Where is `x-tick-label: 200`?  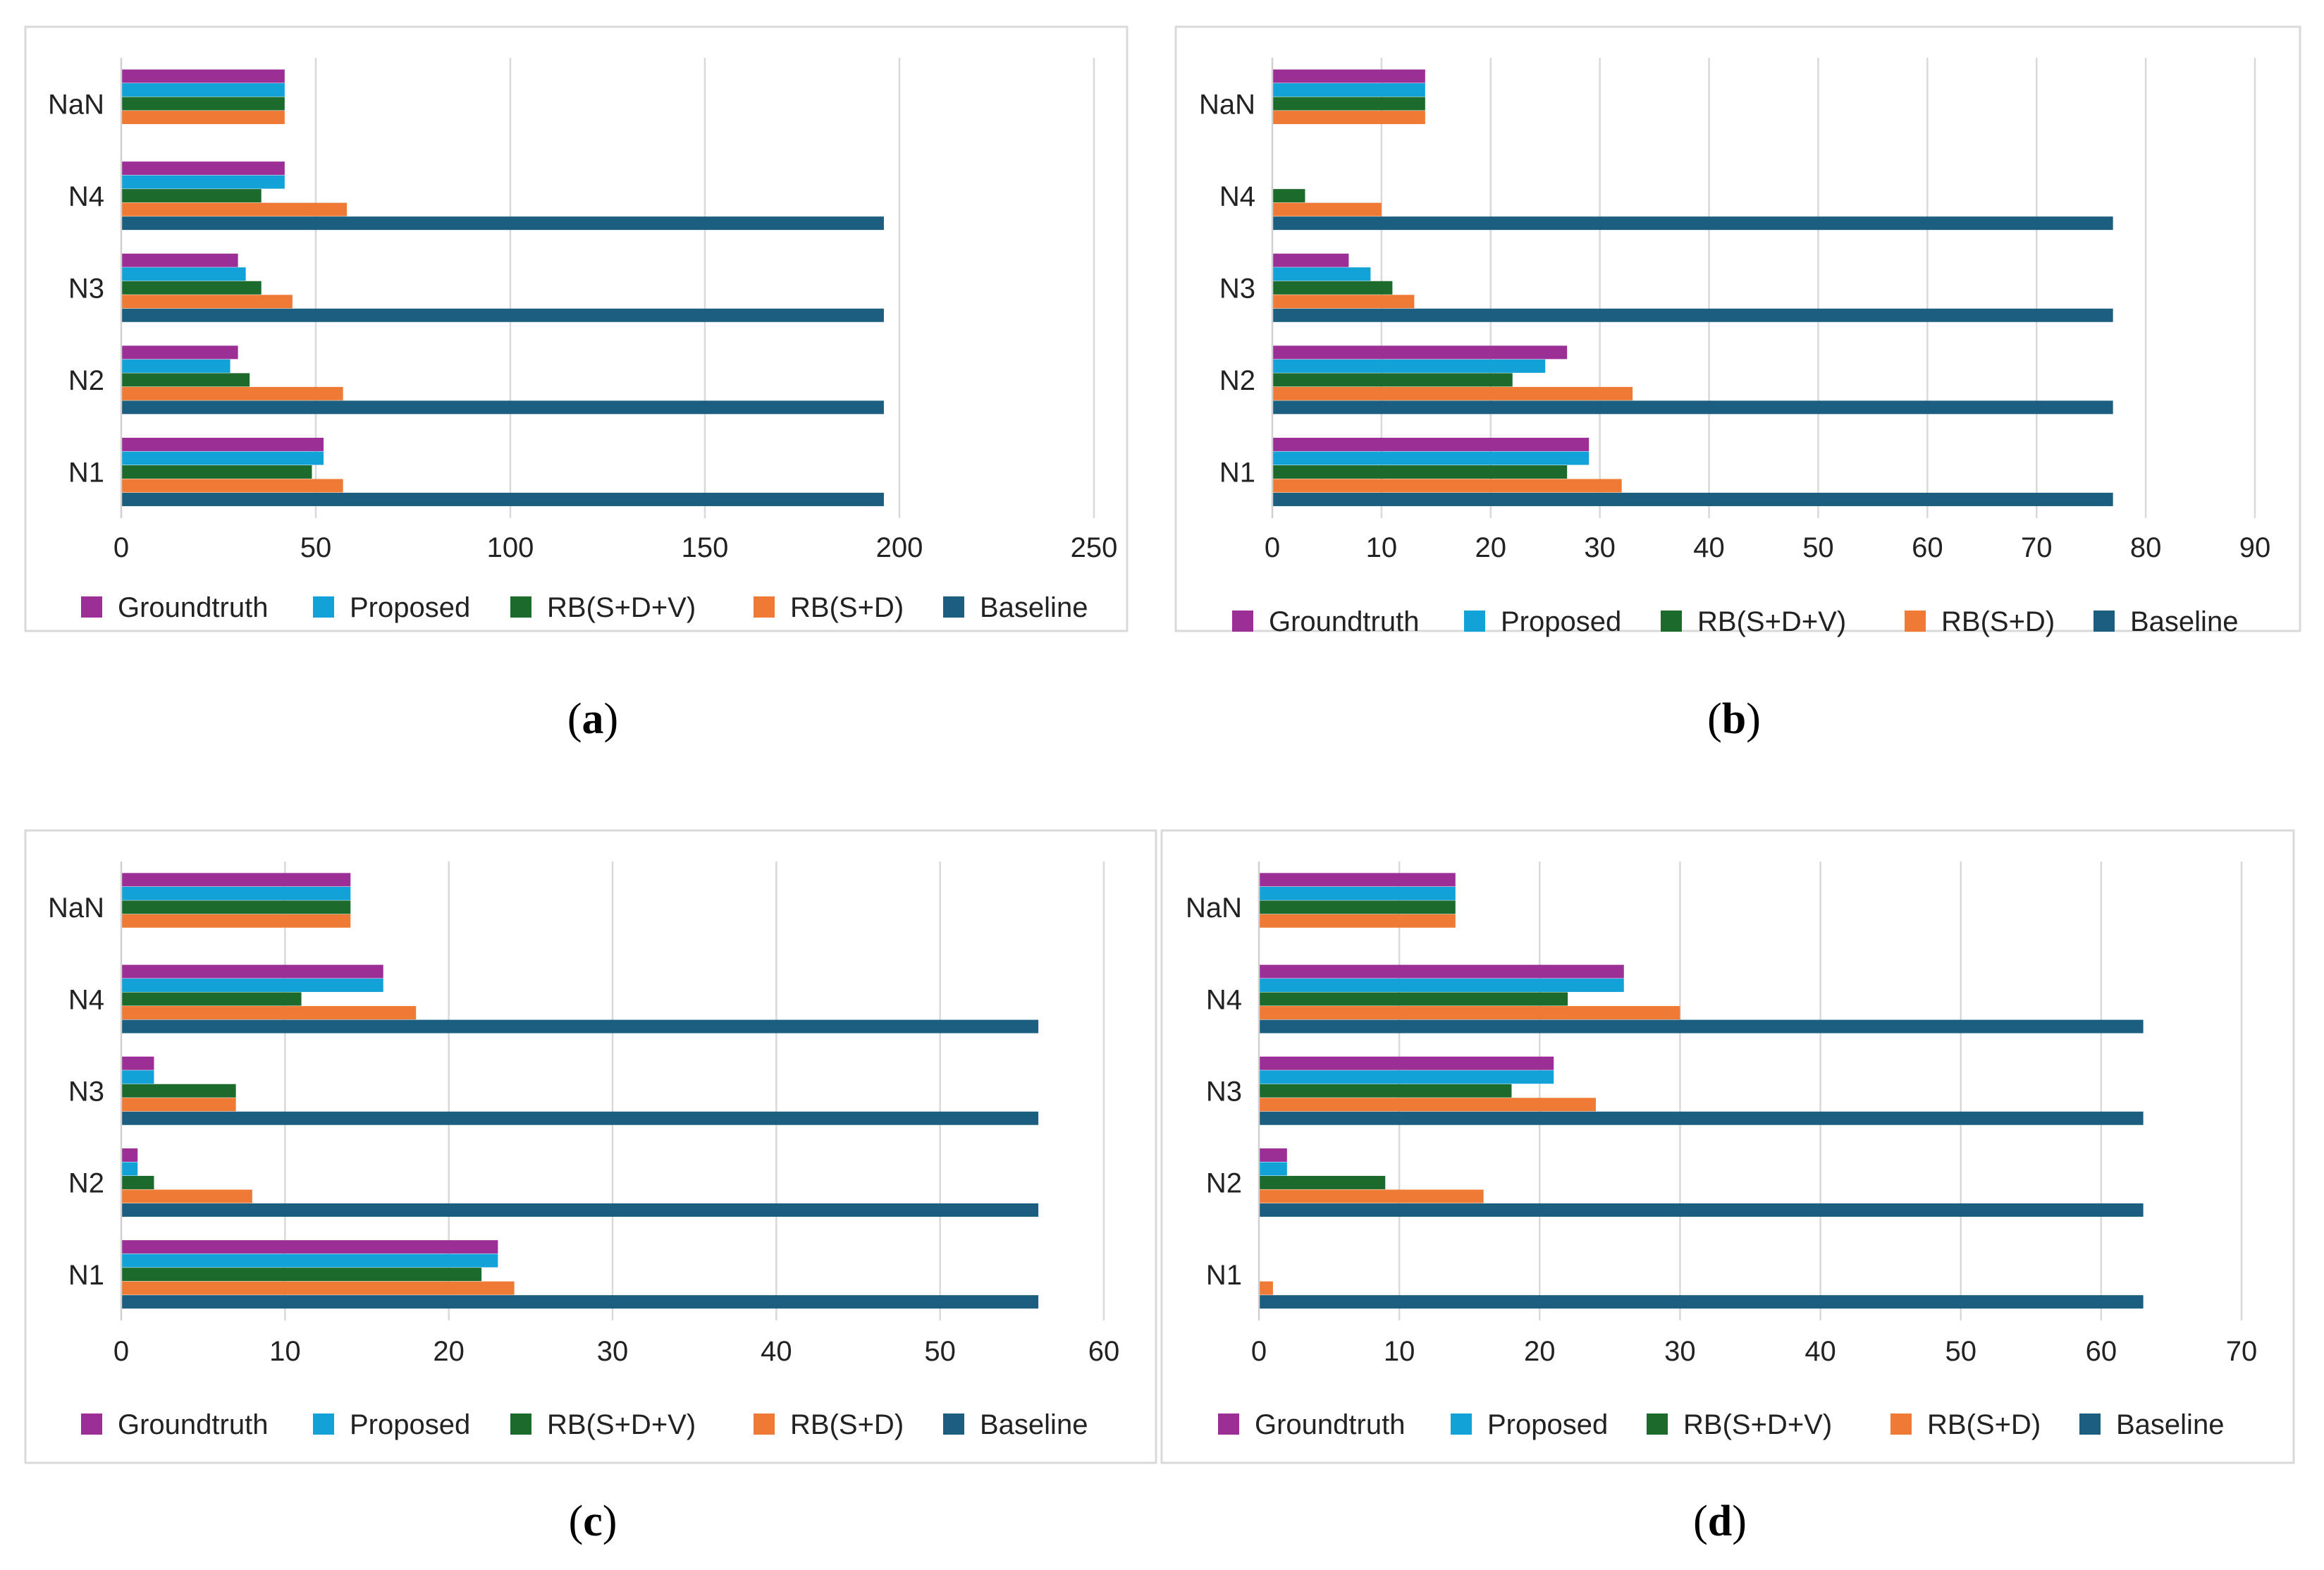 x-tick-label: 200 is located at coordinates (899, 547).